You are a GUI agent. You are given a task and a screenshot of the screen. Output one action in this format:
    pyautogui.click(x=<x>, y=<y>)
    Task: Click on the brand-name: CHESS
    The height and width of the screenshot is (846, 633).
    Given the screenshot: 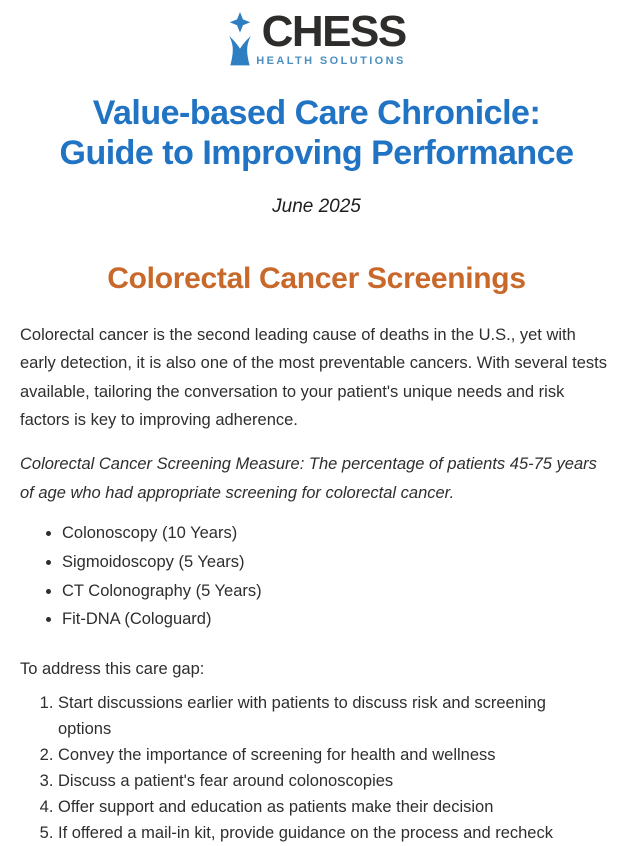 What is the action you would take?
    pyautogui.click(x=334, y=31)
    